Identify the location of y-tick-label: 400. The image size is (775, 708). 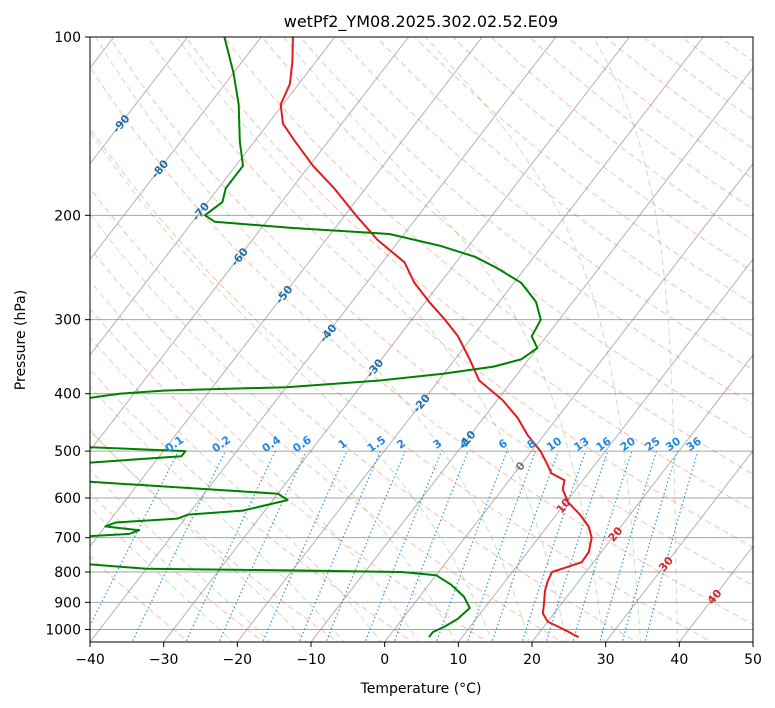
(67, 395).